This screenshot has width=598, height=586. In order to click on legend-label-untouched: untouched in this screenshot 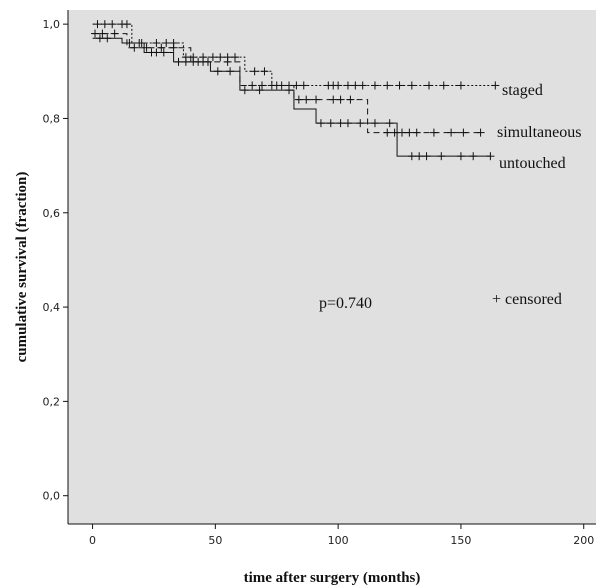, I will do `click(532, 163)`.